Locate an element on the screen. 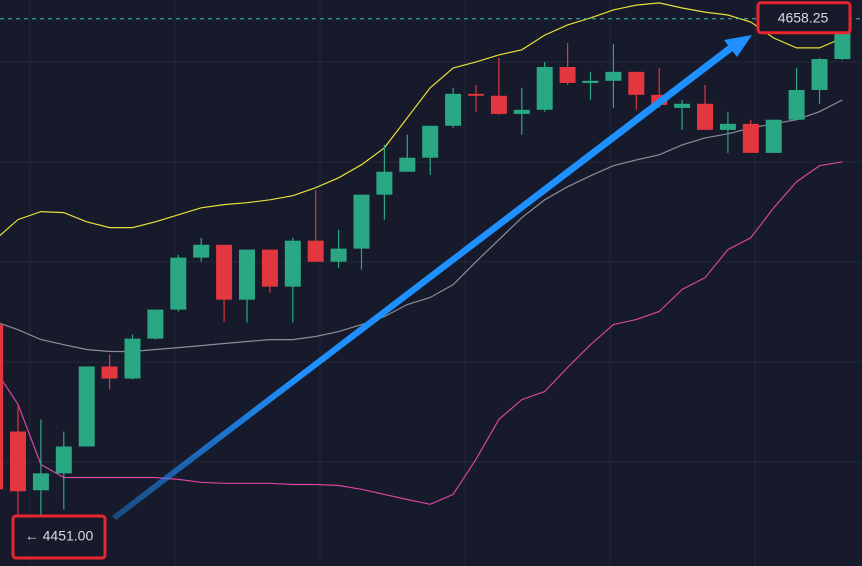 Image resolution: width=862 pixels, height=566 pixels. price-label: 4658.25 is located at coordinates (803, 17).